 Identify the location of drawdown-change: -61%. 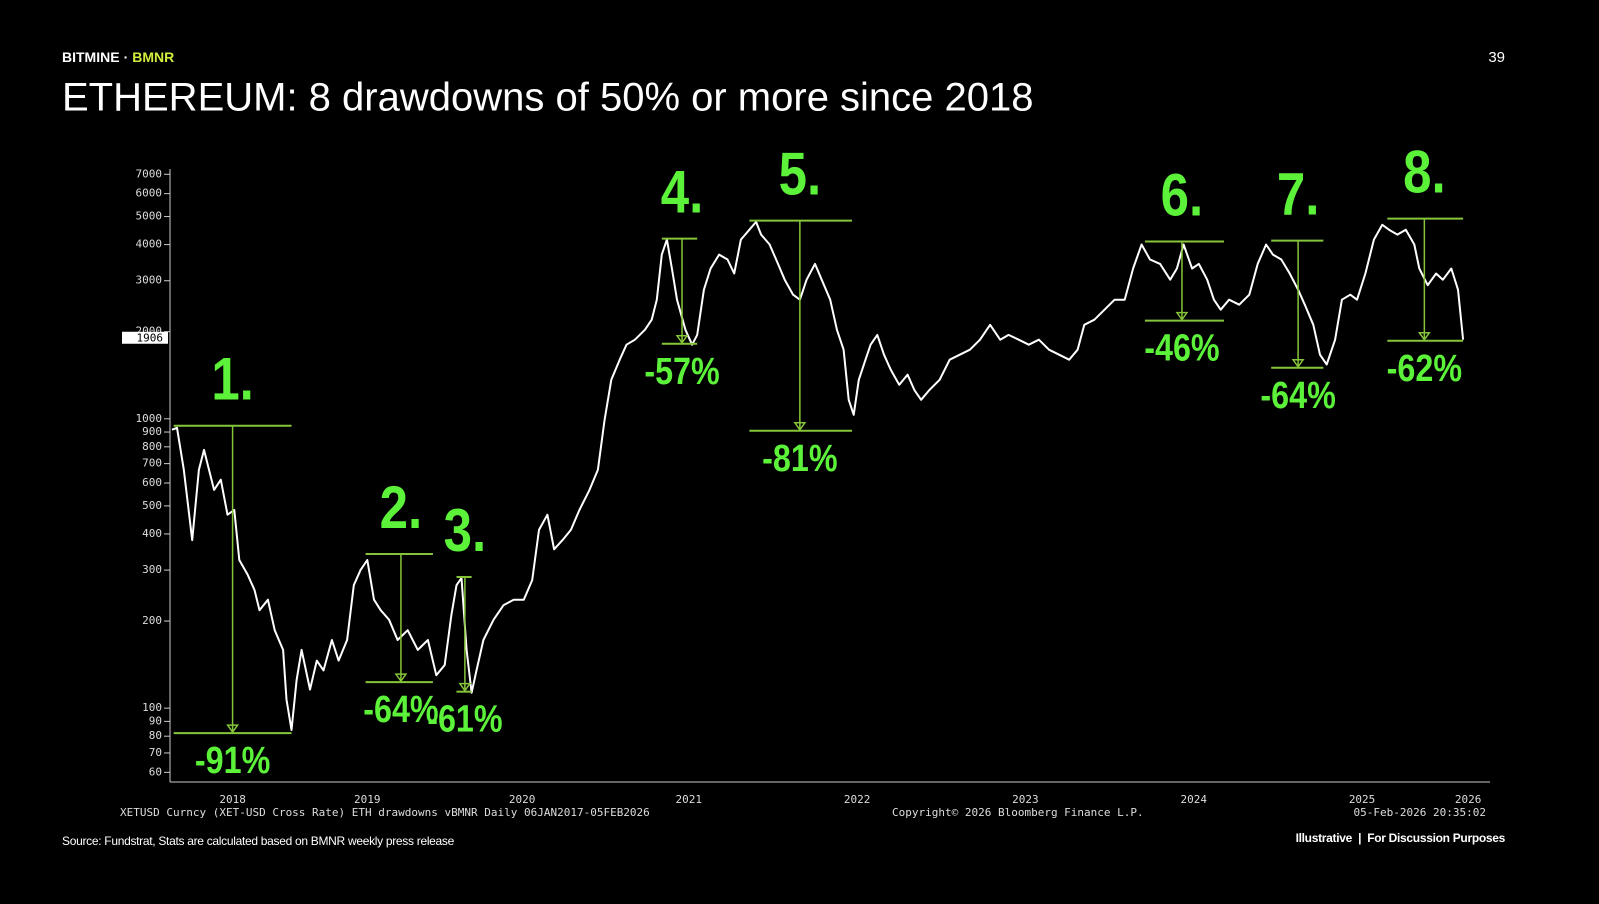
(464, 719).